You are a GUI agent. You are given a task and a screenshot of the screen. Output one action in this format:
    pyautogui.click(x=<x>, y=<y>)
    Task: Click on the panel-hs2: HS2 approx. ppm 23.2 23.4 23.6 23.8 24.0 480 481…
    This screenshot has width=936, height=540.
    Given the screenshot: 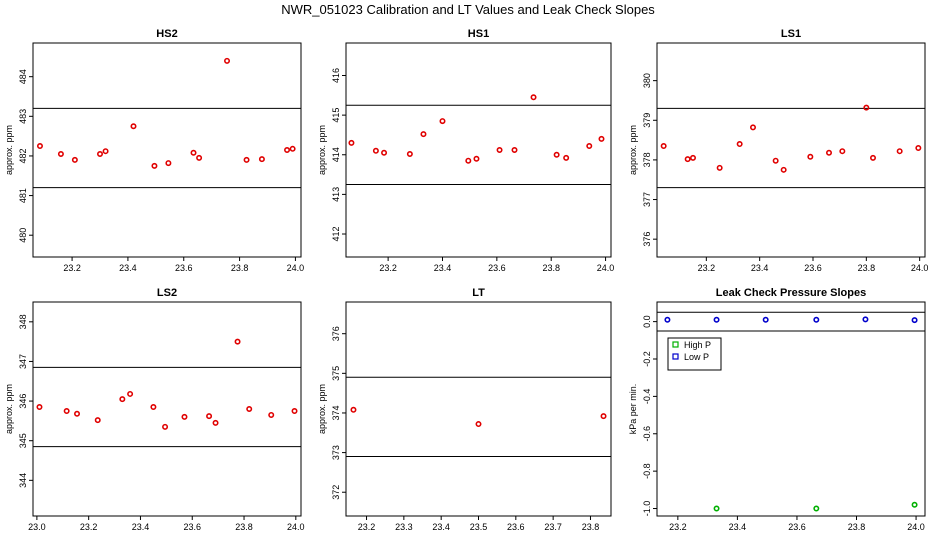 What is the action you would take?
    pyautogui.click(x=154, y=150)
    